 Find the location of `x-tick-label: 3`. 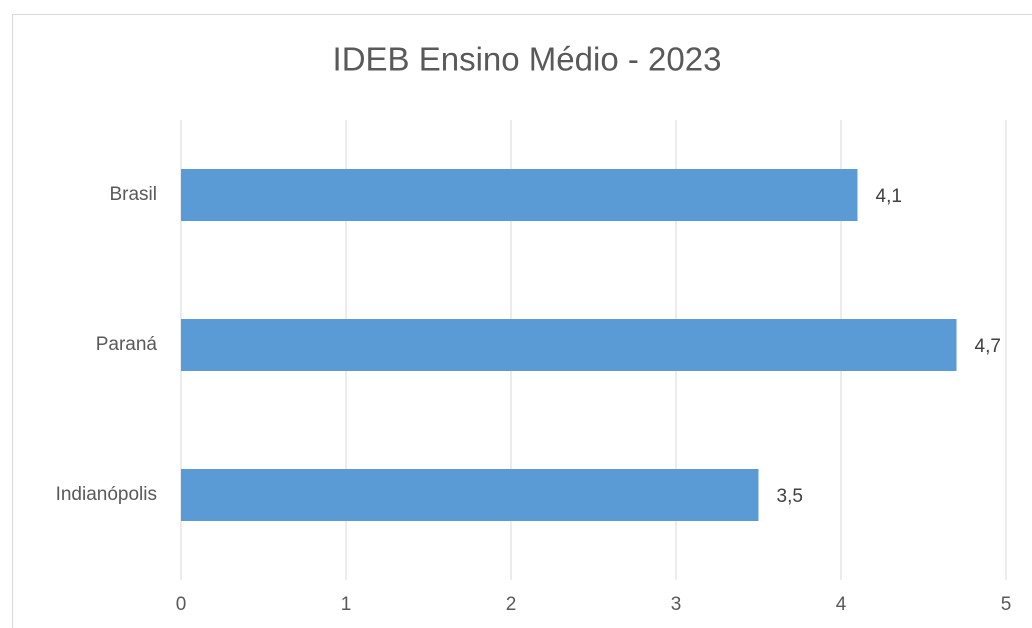

x-tick-label: 3 is located at coordinates (676, 604).